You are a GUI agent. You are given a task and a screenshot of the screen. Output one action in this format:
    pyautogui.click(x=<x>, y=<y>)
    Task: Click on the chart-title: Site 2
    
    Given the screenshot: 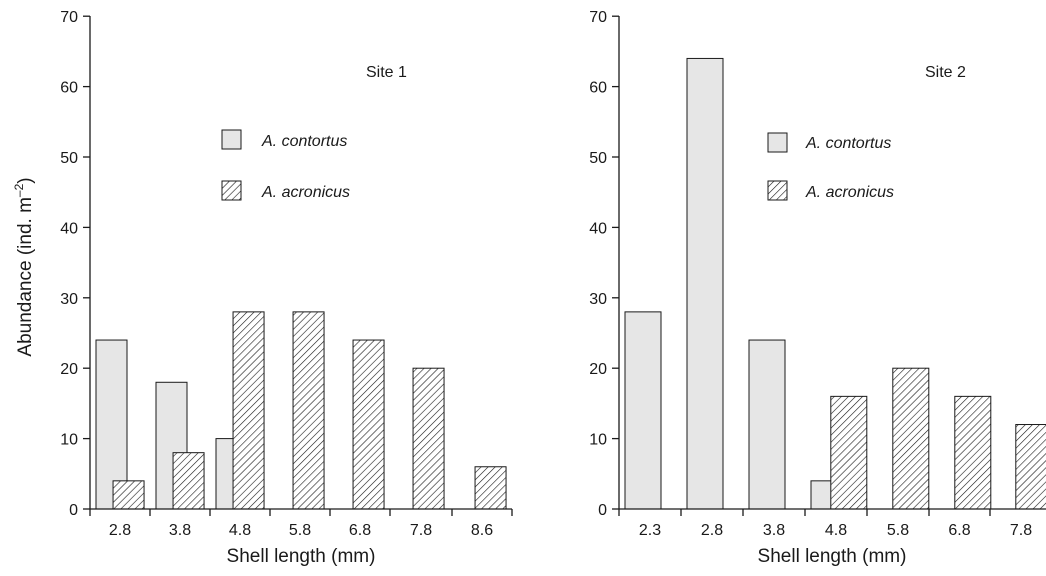 What is the action you would take?
    pyautogui.click(x=945, y=72)
    